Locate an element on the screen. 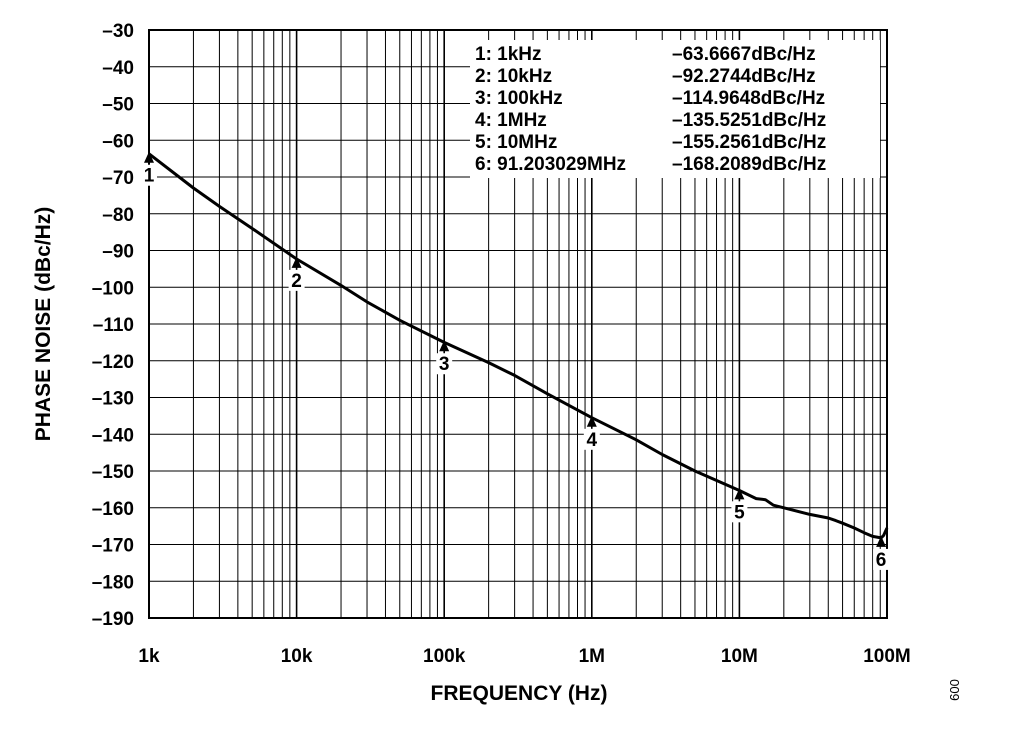 The height and width of the screenshot is (734, 1024). legend-row: 3: 100kHz –114.9648dBc/Hz is located at coordinates (650, 98).